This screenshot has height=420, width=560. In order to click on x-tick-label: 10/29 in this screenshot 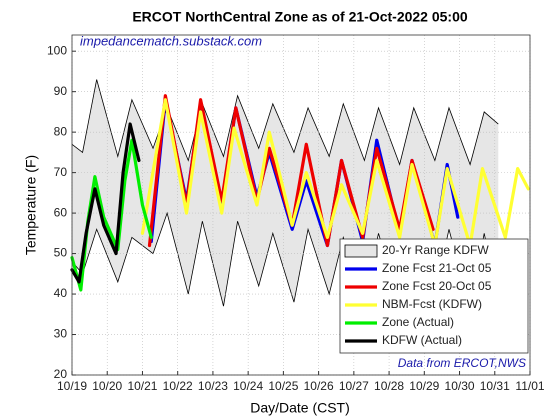, I will do `click(424, 386)`.